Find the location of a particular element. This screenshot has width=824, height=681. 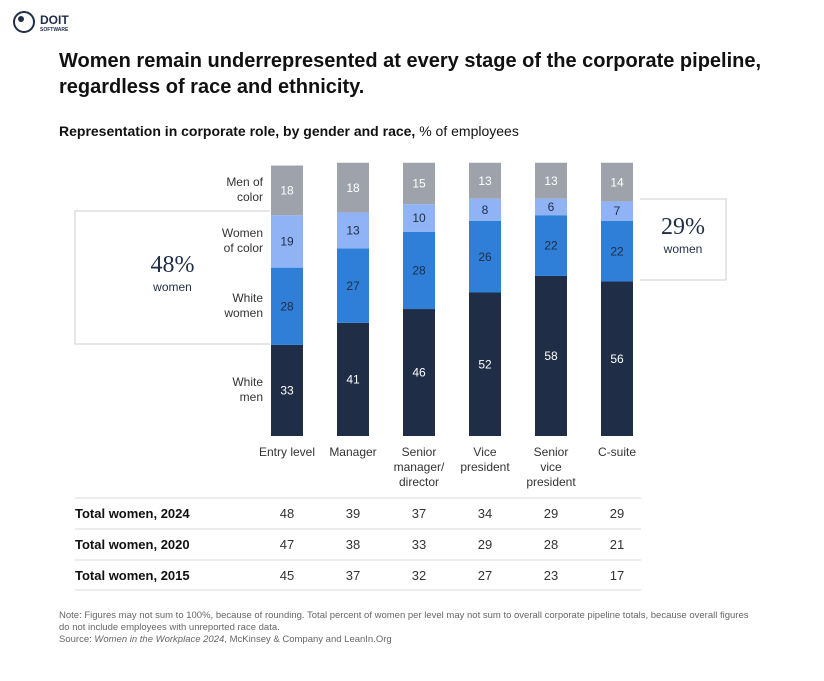

value-label: 58 is located at coordinates (551, 356).